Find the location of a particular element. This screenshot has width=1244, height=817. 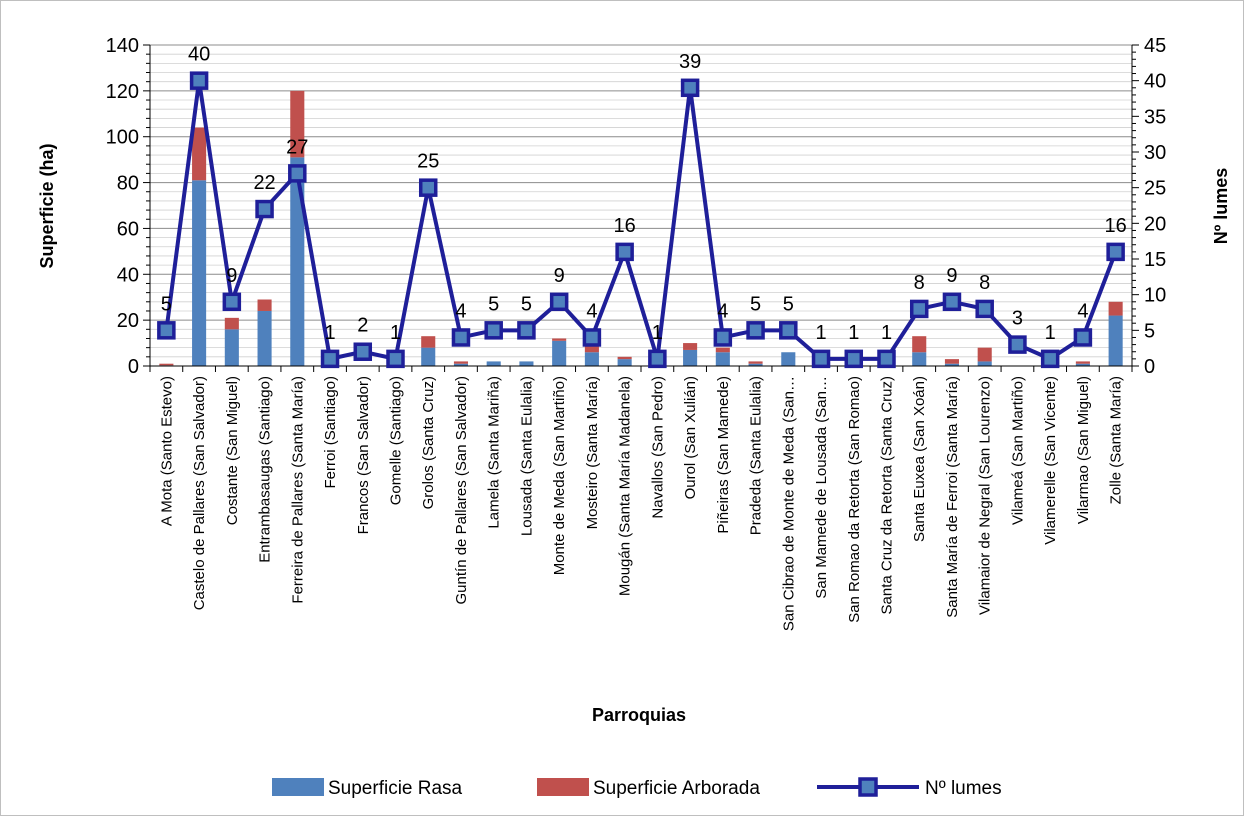

y-tick-label: 20 is located at coordinates (128, 321).